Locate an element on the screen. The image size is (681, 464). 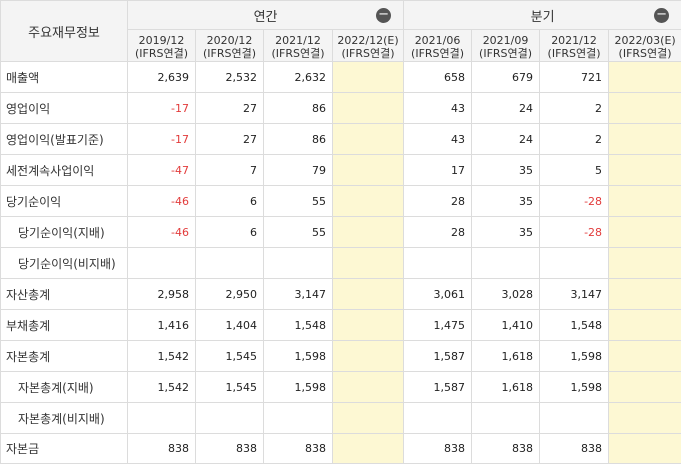
quarter-collapse-icon: − is located at coordinates (661, 15).